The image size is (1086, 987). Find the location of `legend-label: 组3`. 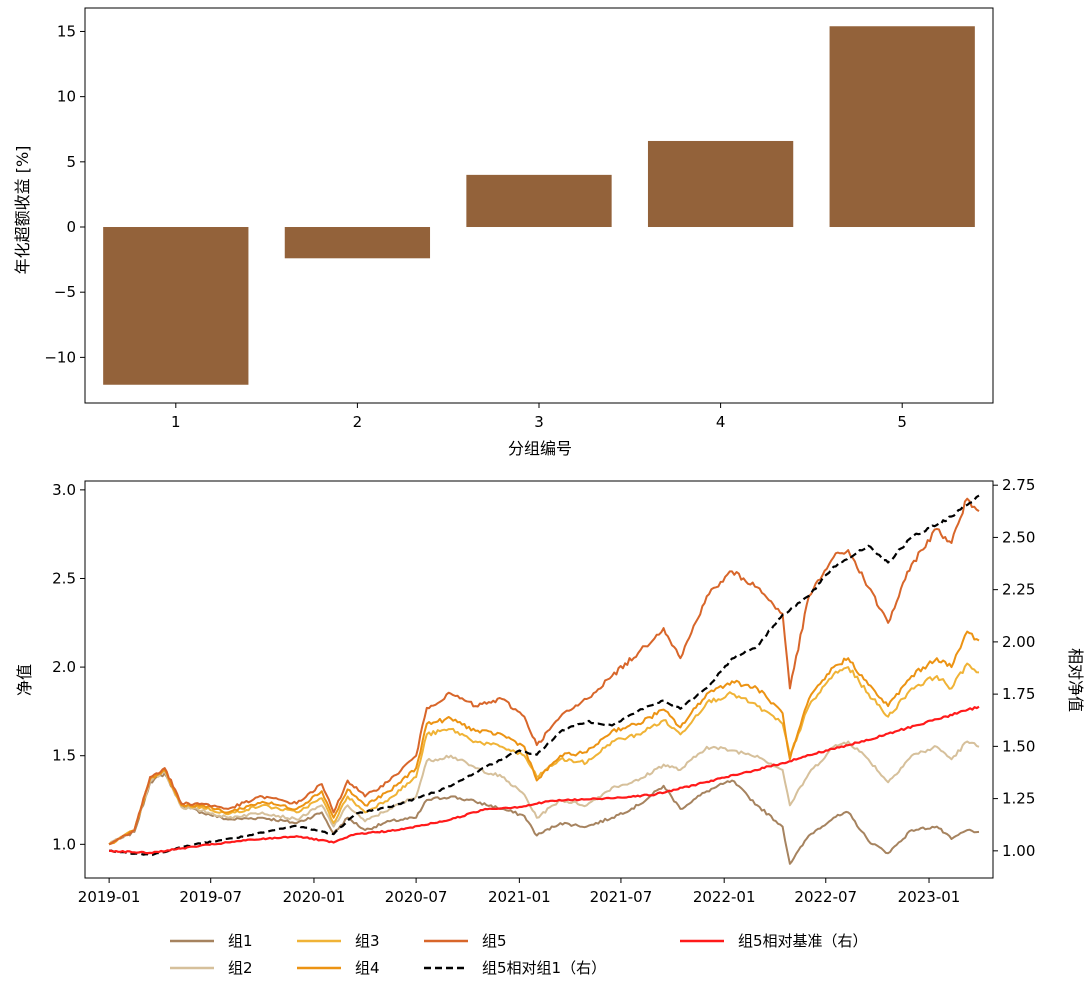

legend-label: 组3 is located at coordinates (367, 941).